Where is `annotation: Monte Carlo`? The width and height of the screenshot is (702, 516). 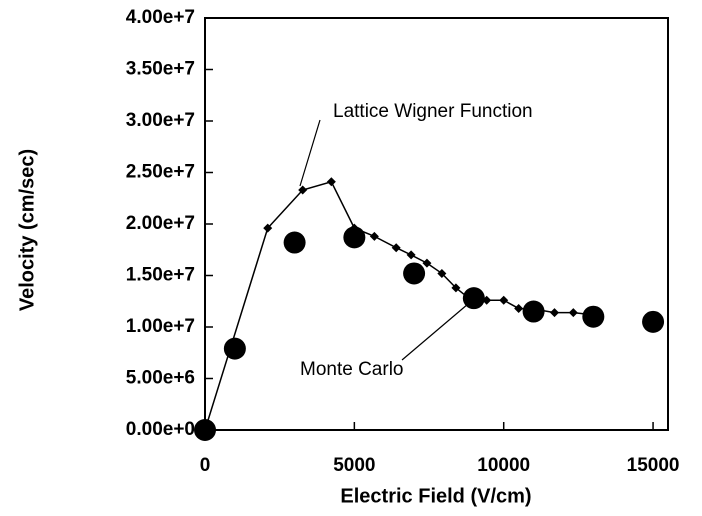
annotation: Monte Carlo is located at coordinates (352, 369).